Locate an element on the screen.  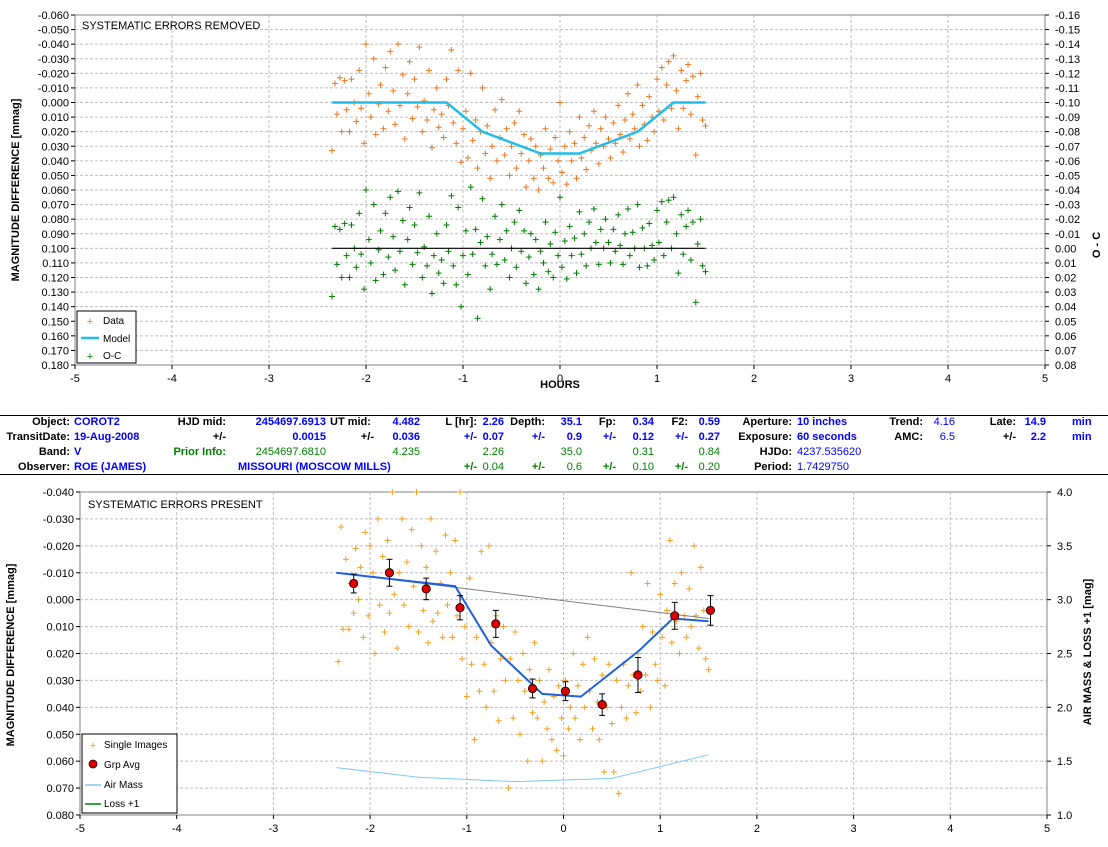
y-tick-label: 0.060 is located at coordinates (60, 762).